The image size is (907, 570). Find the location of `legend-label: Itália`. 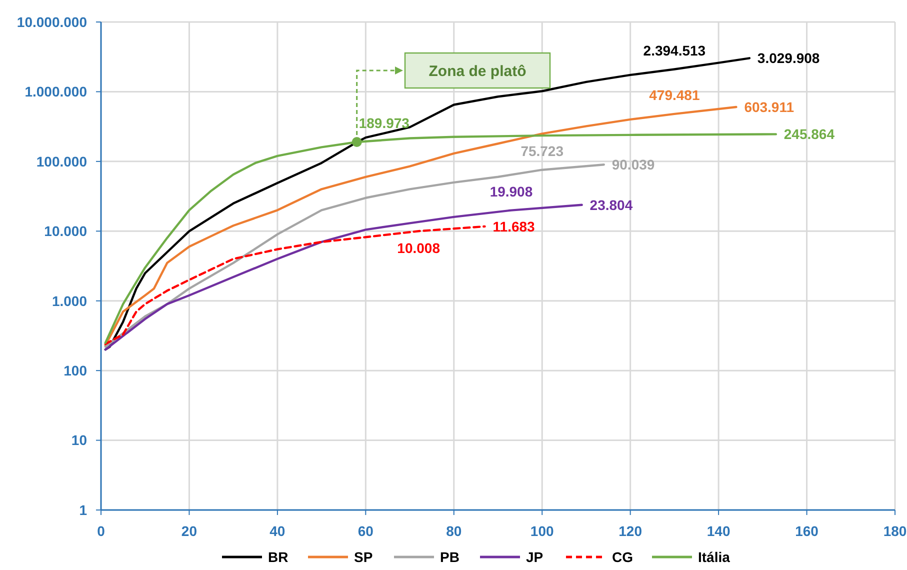

legend-label: Itália is located at coordinates (714, 557).